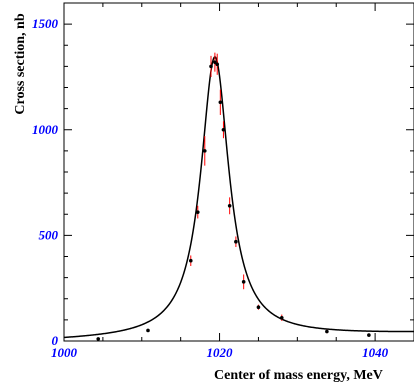 This screenshot has height=388, width=414. Describe the element at coordinates (49, 234) in the screenshot. I see `y-tick-label: 500` at that location.